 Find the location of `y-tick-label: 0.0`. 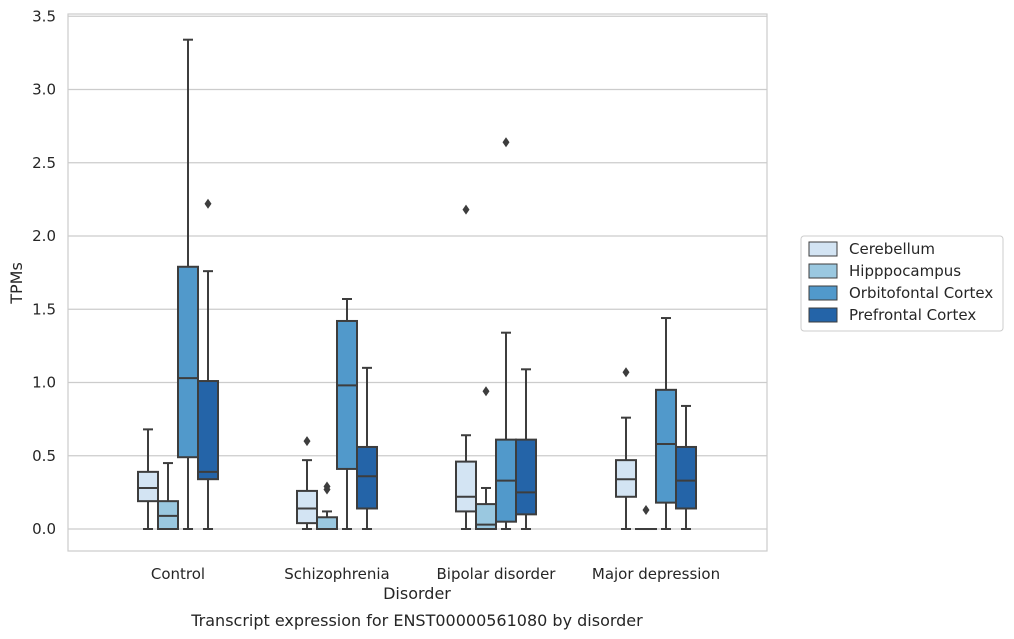

y-tick-label: 0.0 is located at coordinates (44, 529).